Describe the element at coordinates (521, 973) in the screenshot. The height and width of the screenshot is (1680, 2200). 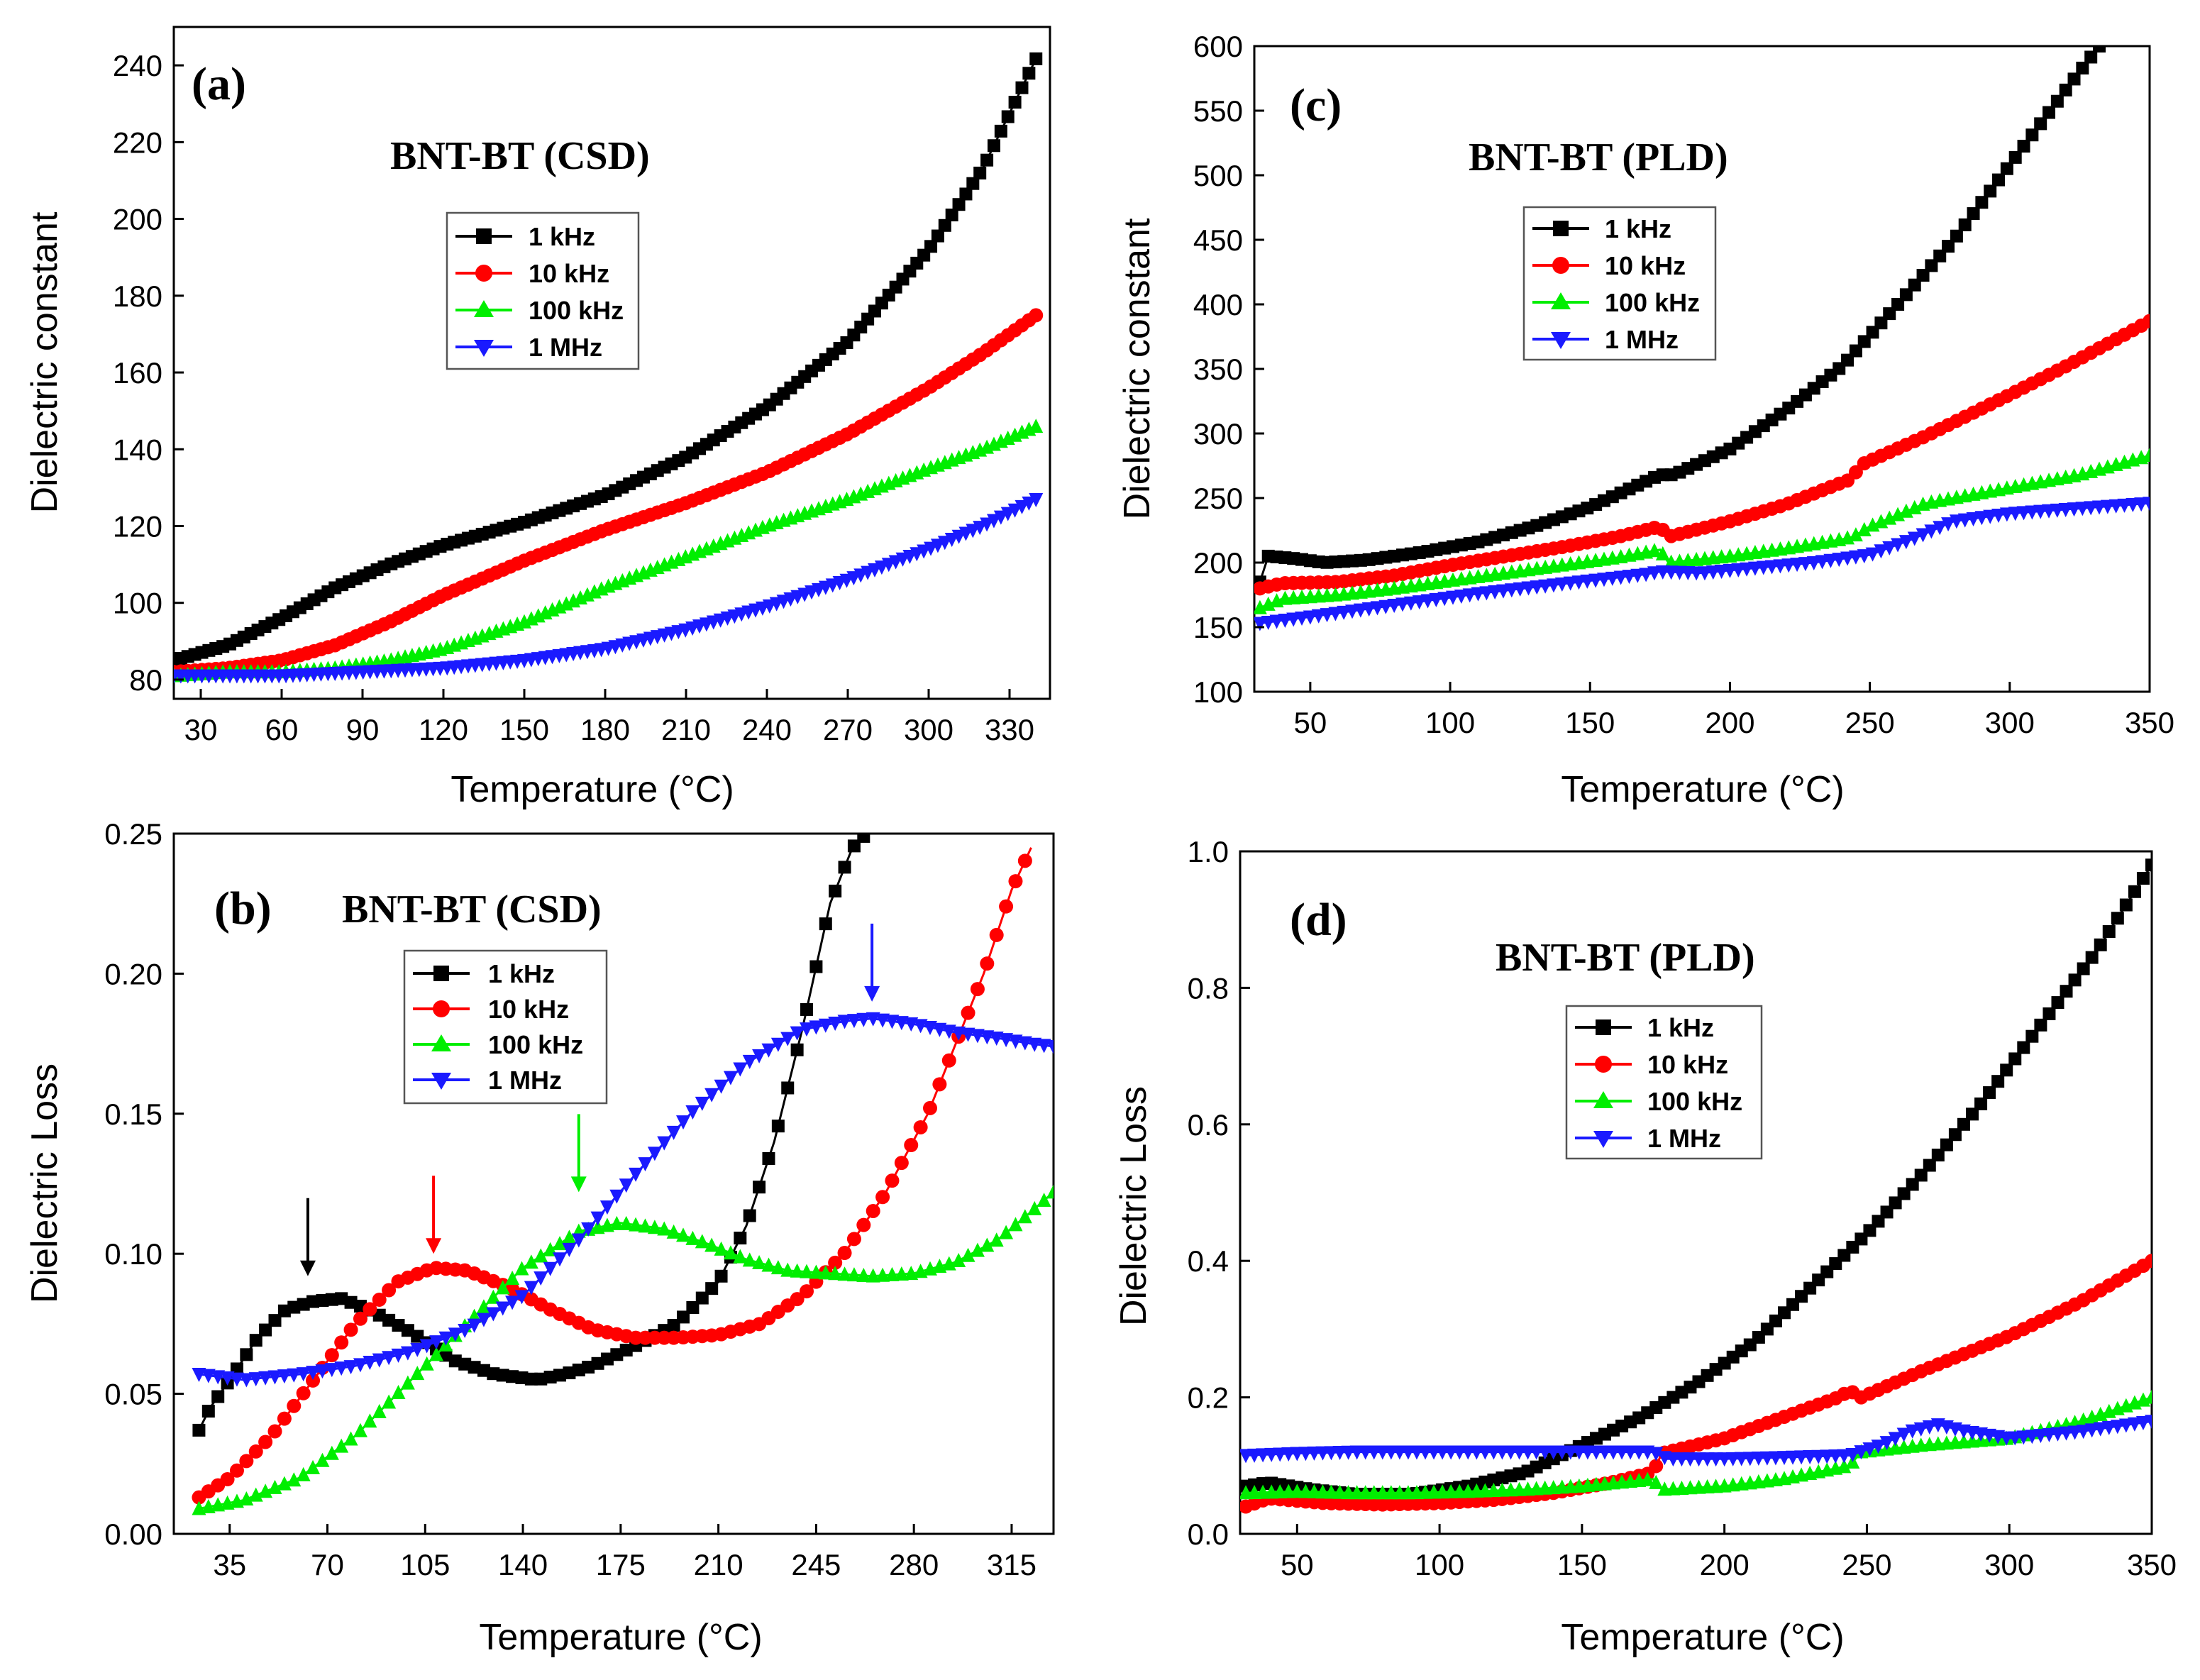
I see `legend-label: 1 kHz` at that location.